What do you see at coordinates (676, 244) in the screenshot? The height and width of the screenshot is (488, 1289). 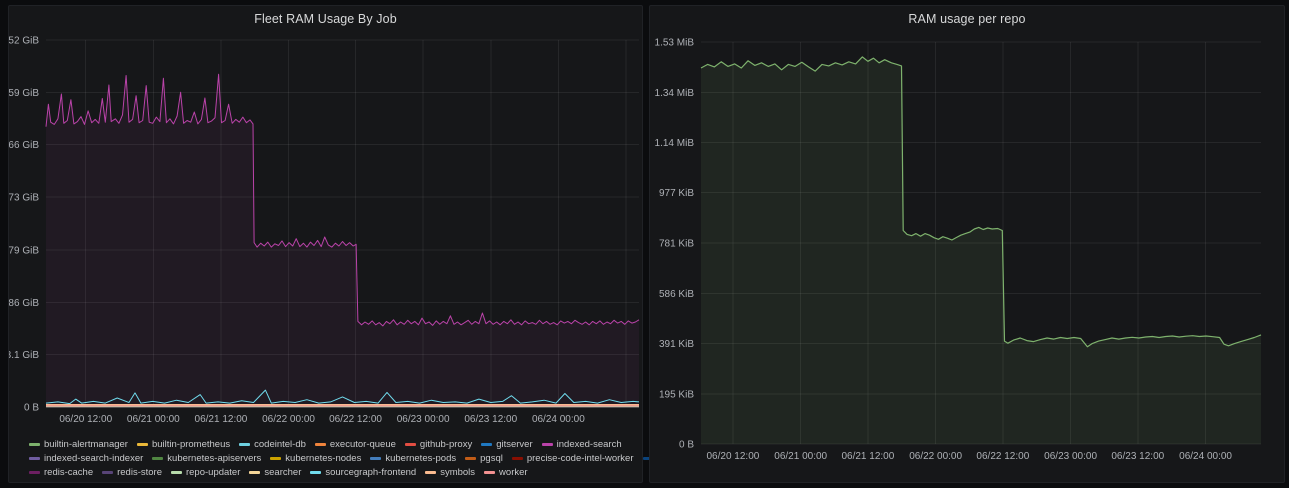 I see `y-tick-label: 781 KiB` at bounding box center [676, 244].